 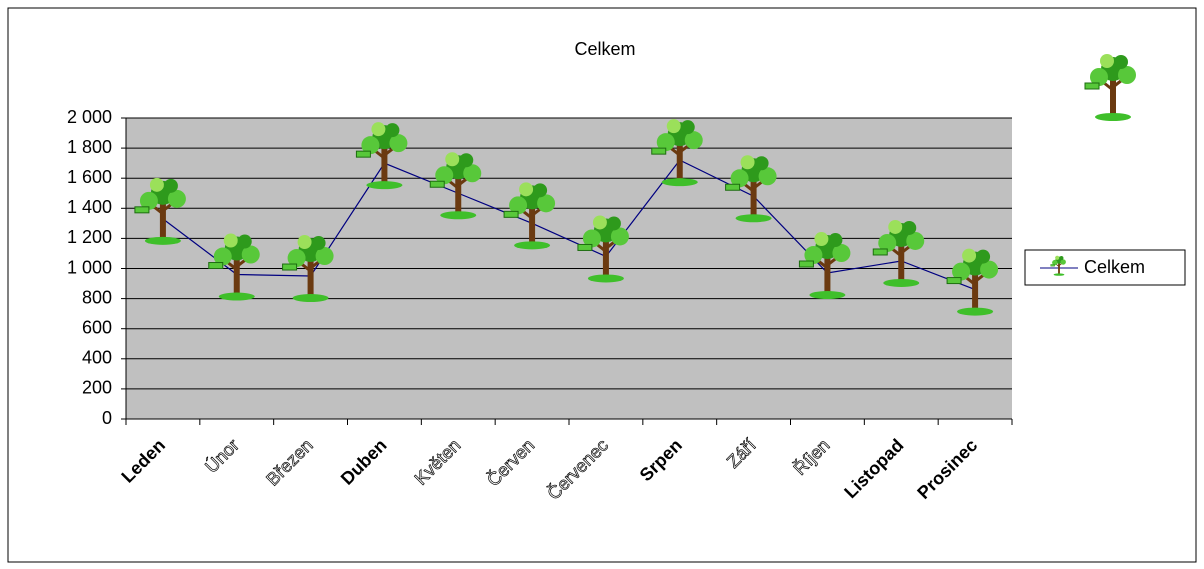 What do you see at coordinates (89, 147) in the screenshot?
I see `y-tick-label: 1 800` at bounding box center [89, 147].